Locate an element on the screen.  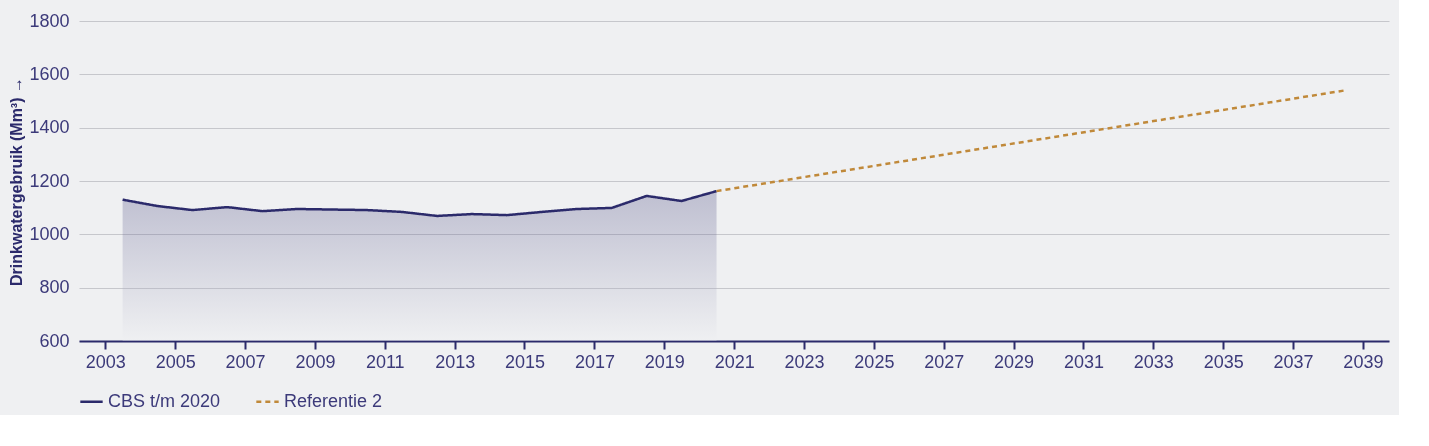
y-tick-label: 1400 is located at coordinates (49, 127).